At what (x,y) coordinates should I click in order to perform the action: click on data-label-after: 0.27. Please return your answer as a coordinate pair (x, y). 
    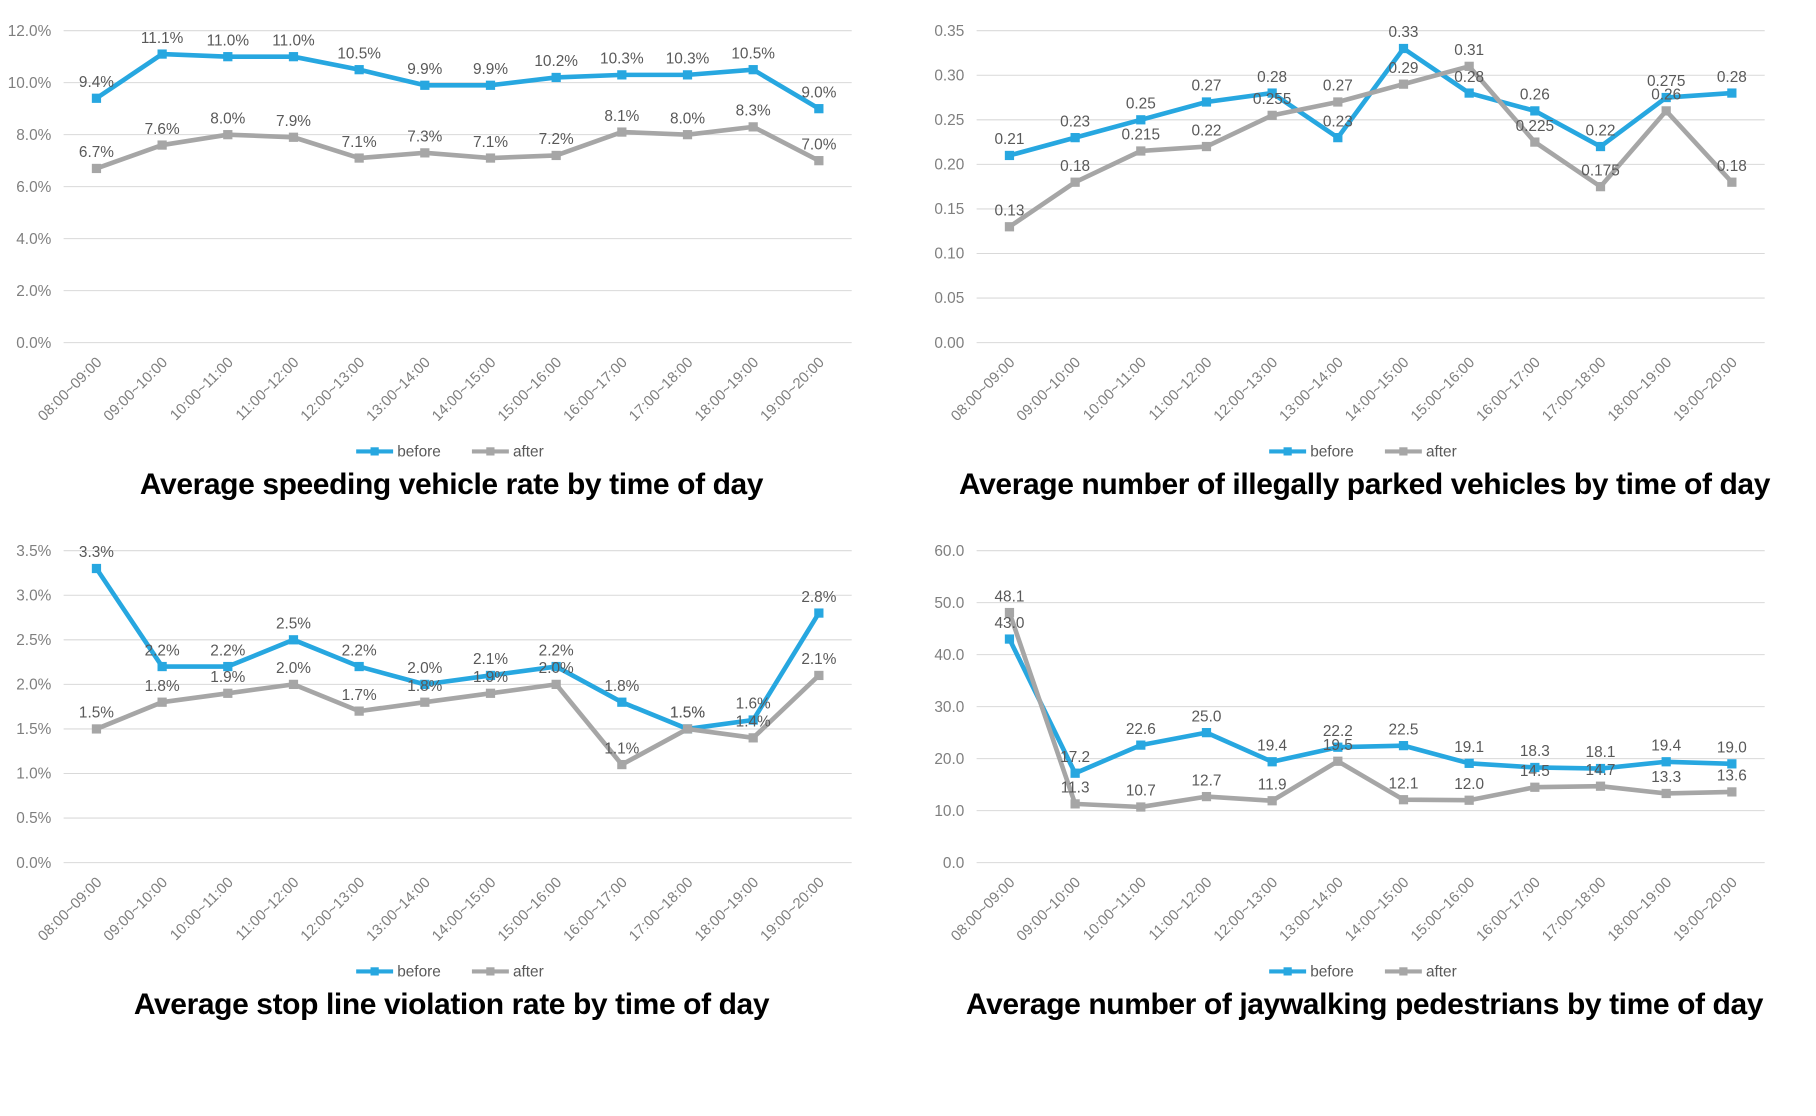
    Looking at the image, I should click on (1338, 86).